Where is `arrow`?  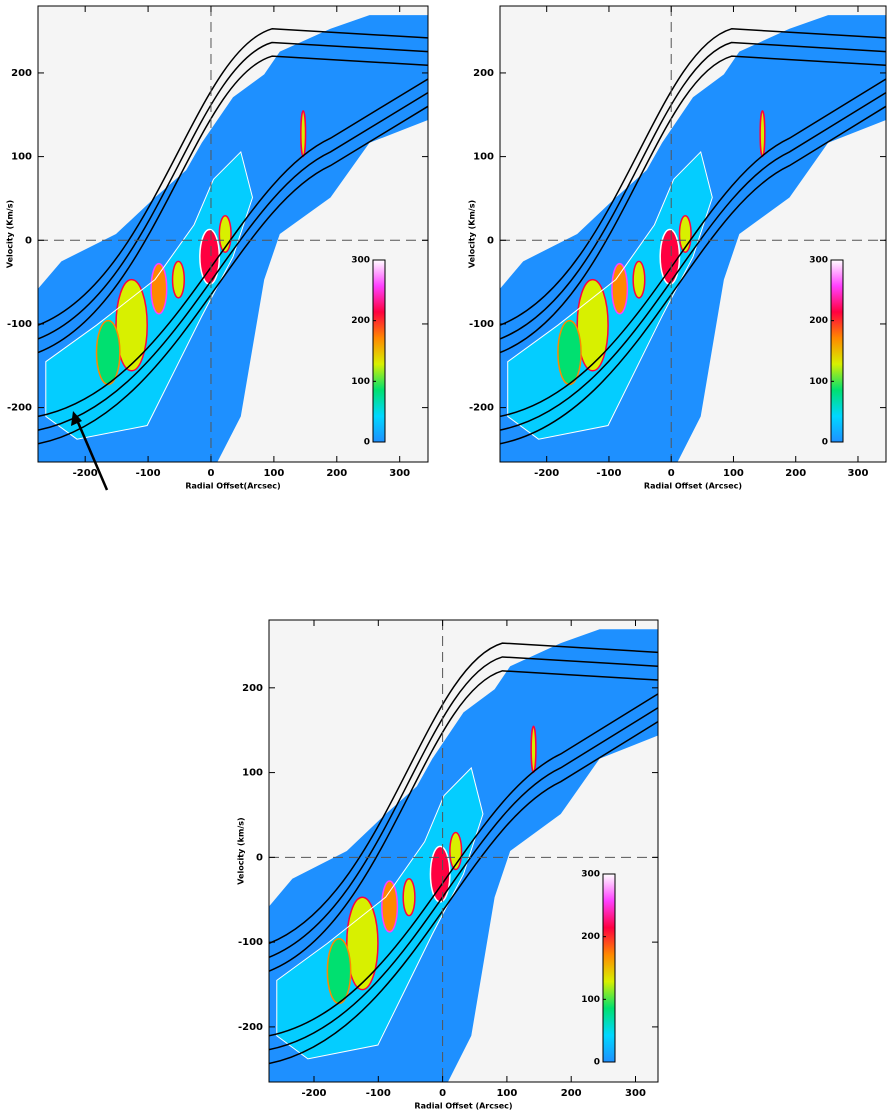
arrow is located at coordinates (92, 455).